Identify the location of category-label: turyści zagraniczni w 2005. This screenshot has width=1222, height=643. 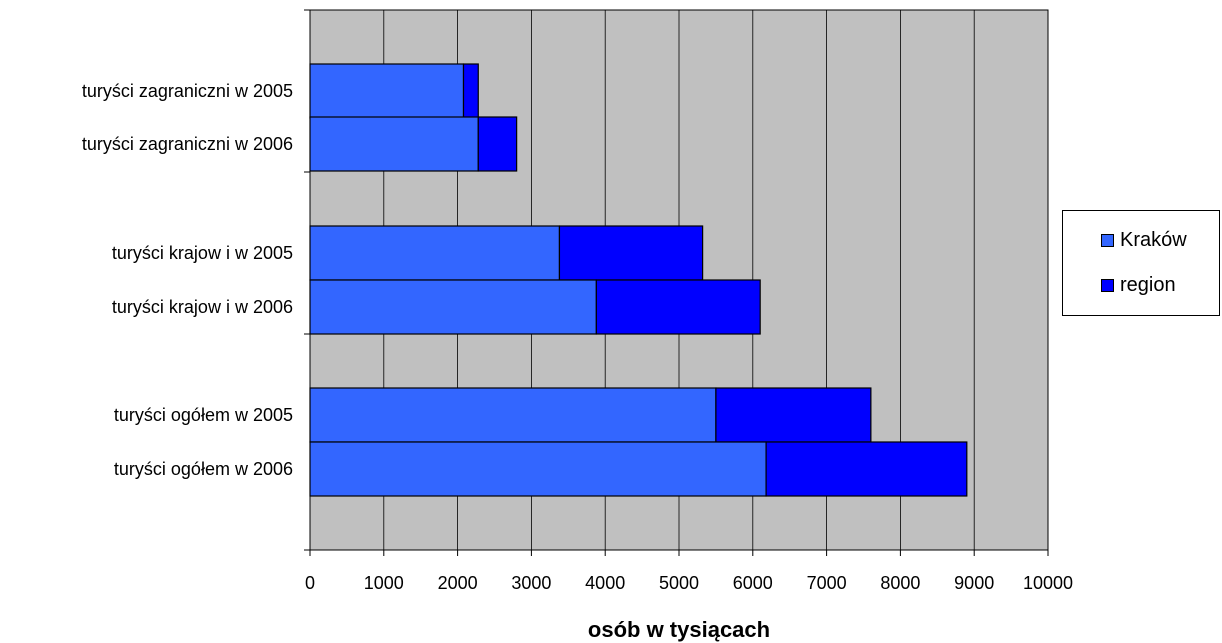
(187, 91).